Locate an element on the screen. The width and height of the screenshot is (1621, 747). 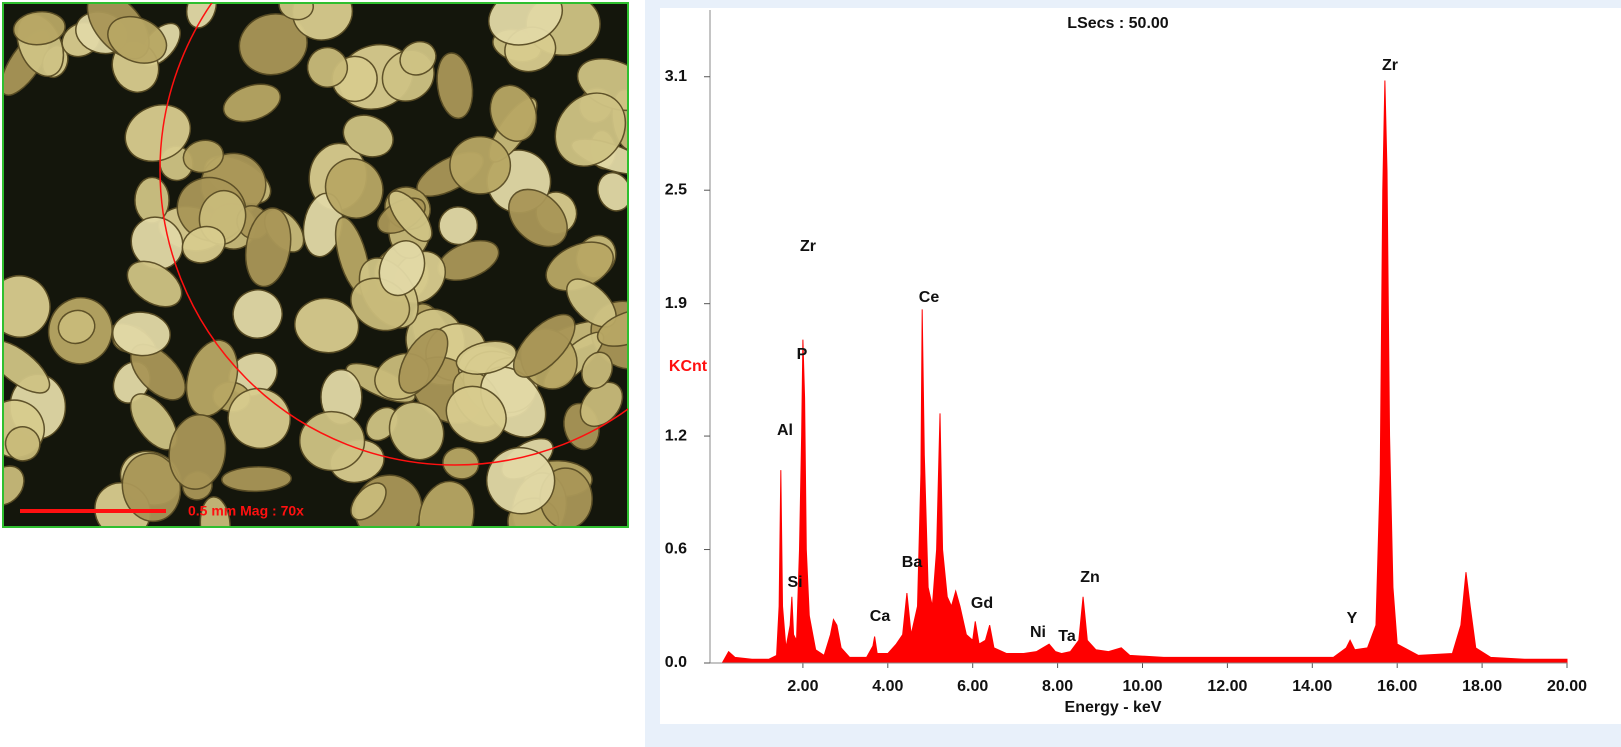
x-tick-label: 4.00 is located at coordinates (887, 686).